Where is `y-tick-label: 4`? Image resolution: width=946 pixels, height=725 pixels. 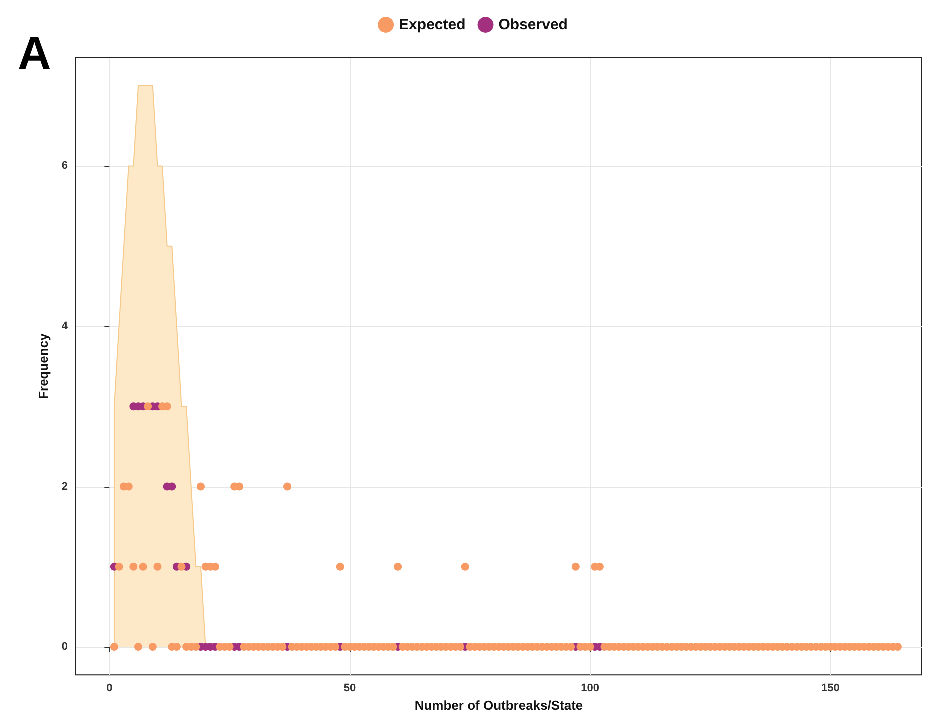
y-tick-label: 4 is located at coordinates (65, 326).